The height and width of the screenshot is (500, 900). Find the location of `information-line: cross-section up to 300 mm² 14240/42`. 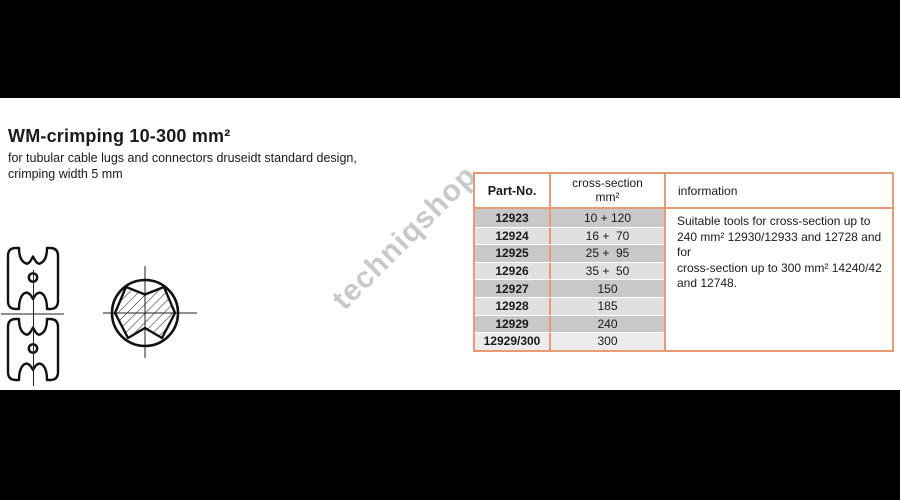

information-line: cross-section up to 300 mm² 14240/42 is located at coordinates (779, 267).